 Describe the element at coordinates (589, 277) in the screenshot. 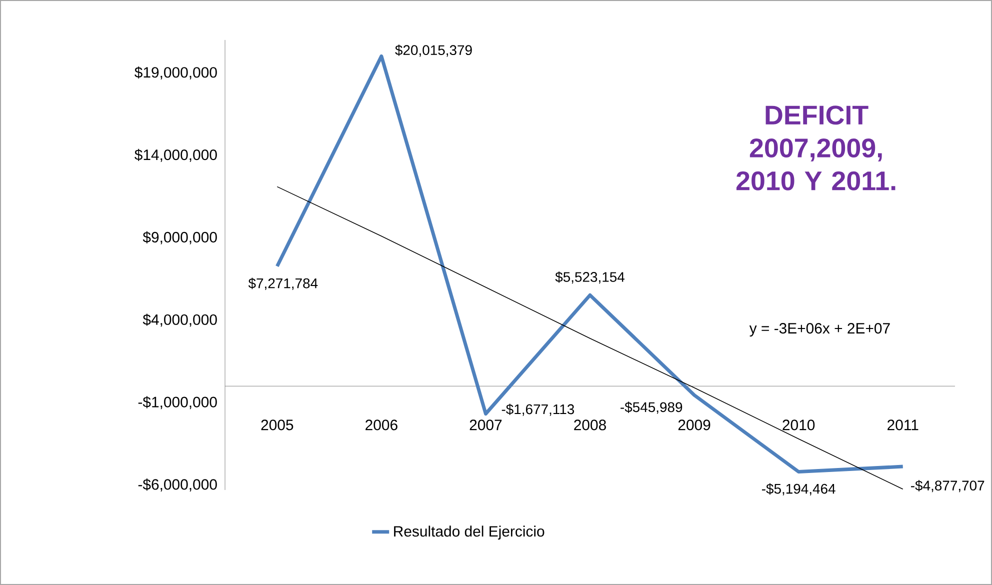

I see `data-label: $5,523,154` at that location.